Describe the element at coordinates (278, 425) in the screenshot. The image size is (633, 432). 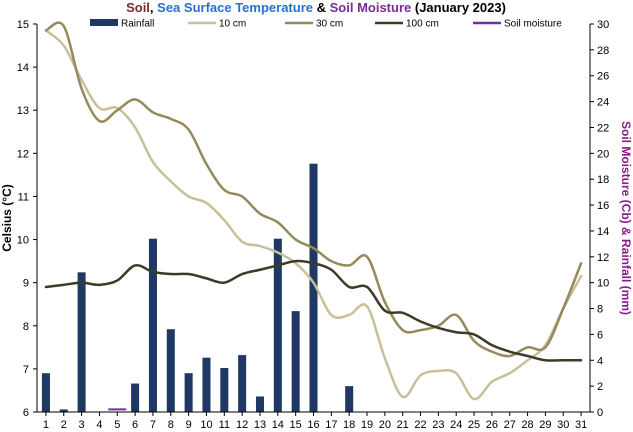
I see `x-tick-label: 14` at that location.